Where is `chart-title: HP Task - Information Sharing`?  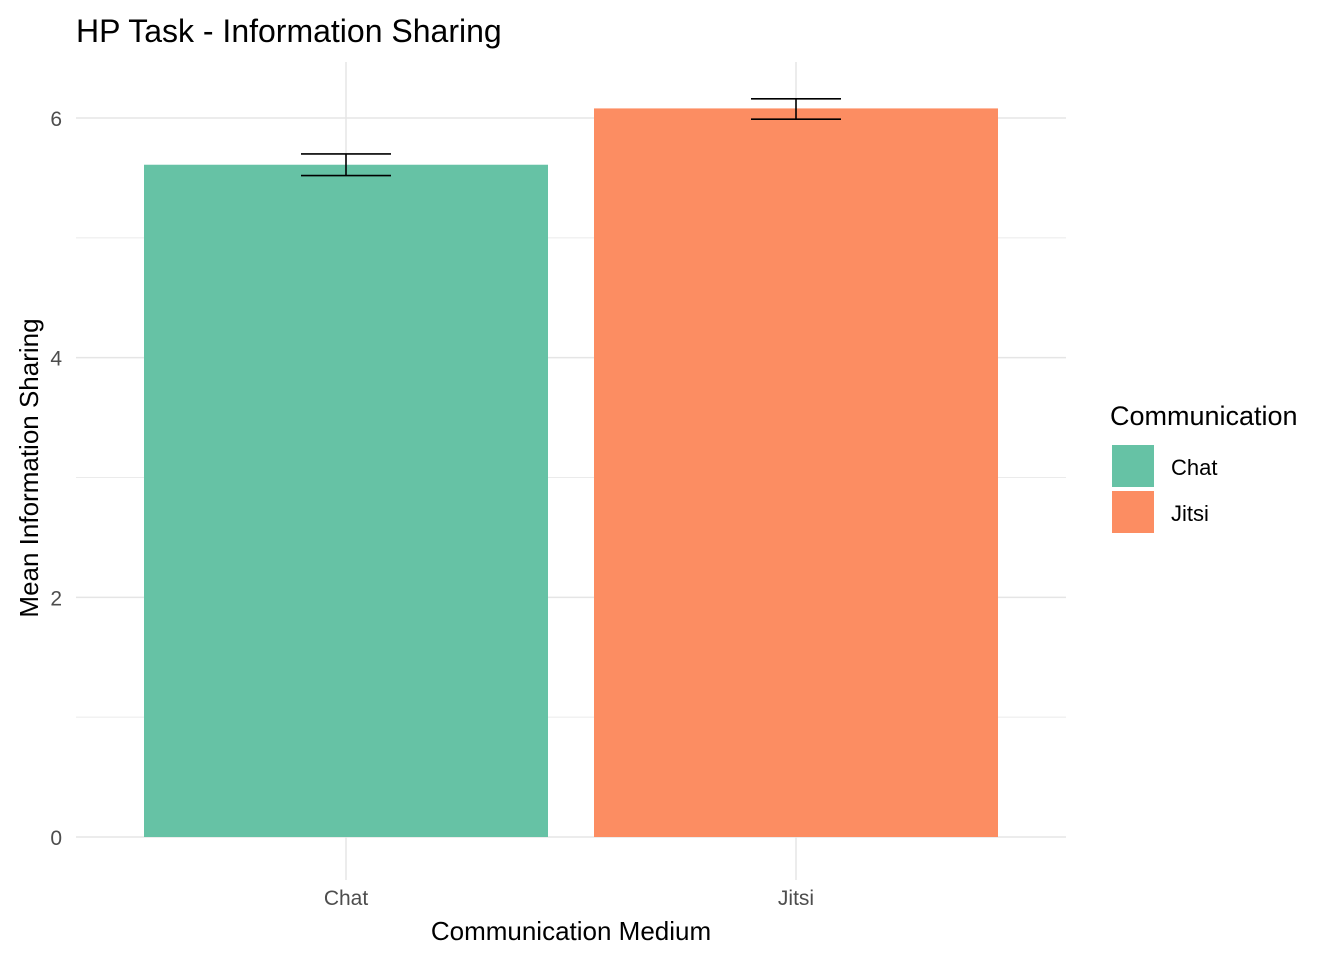 chart-title: HP Task - Information Sharing is located at coordinates (289, 31).